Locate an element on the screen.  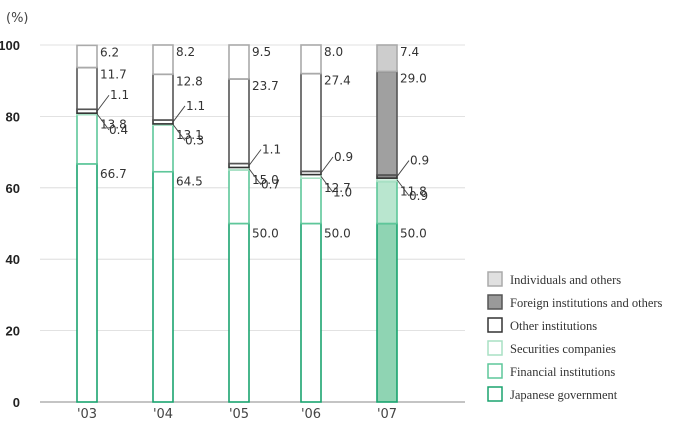
label-3-1: 12.7 is located at coordinates (337, 188).